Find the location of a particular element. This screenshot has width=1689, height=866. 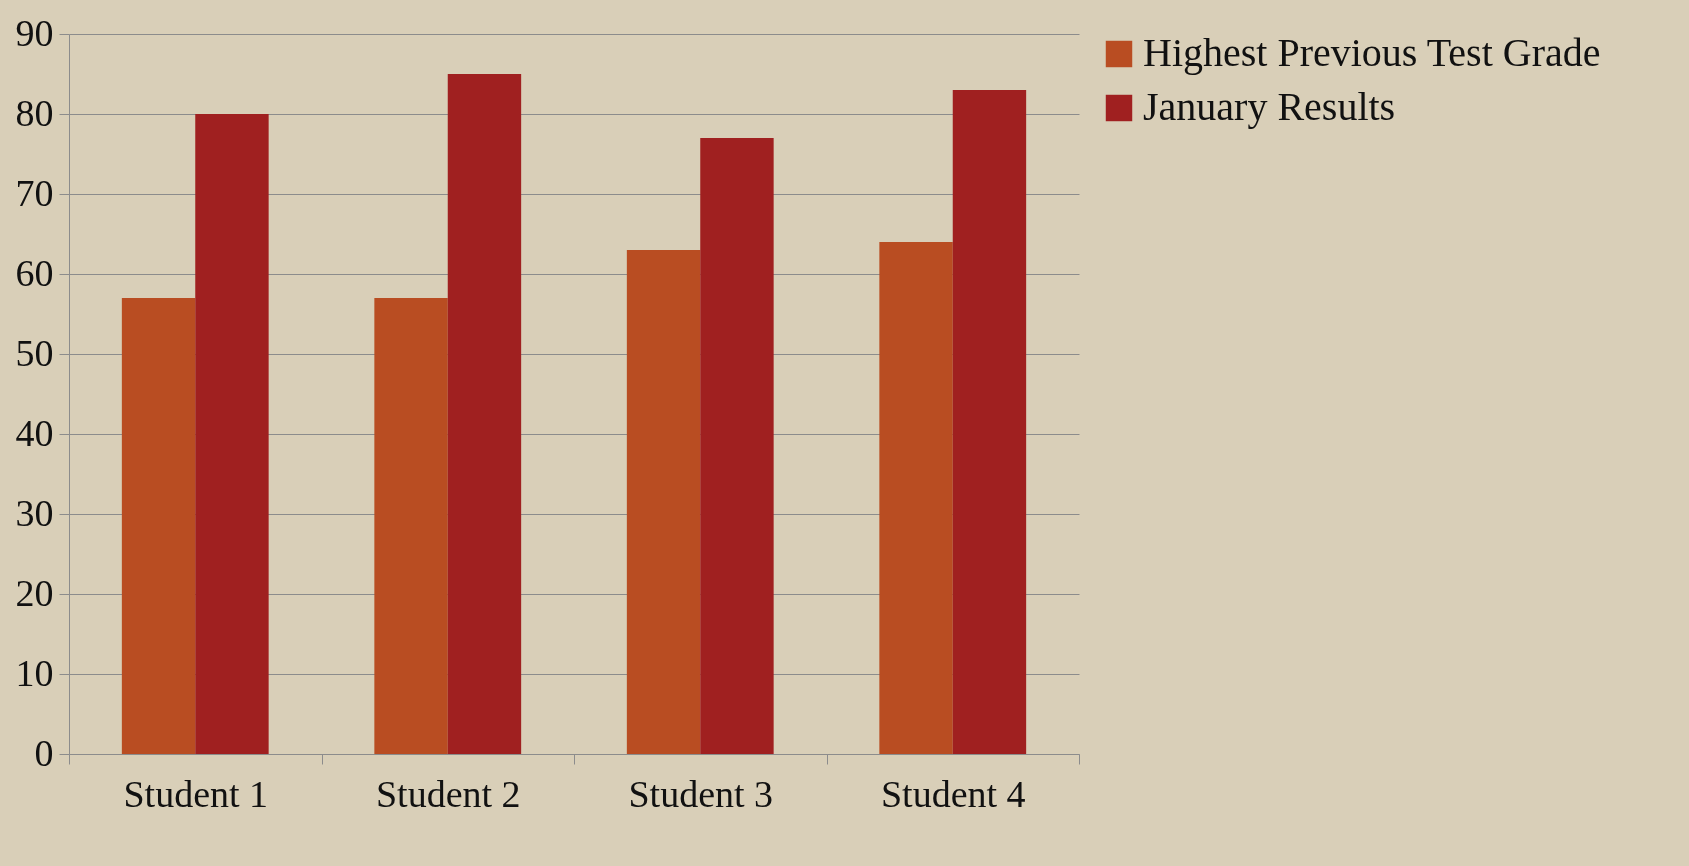

y-tick-label: 30 is located at coordinates (34, 512).